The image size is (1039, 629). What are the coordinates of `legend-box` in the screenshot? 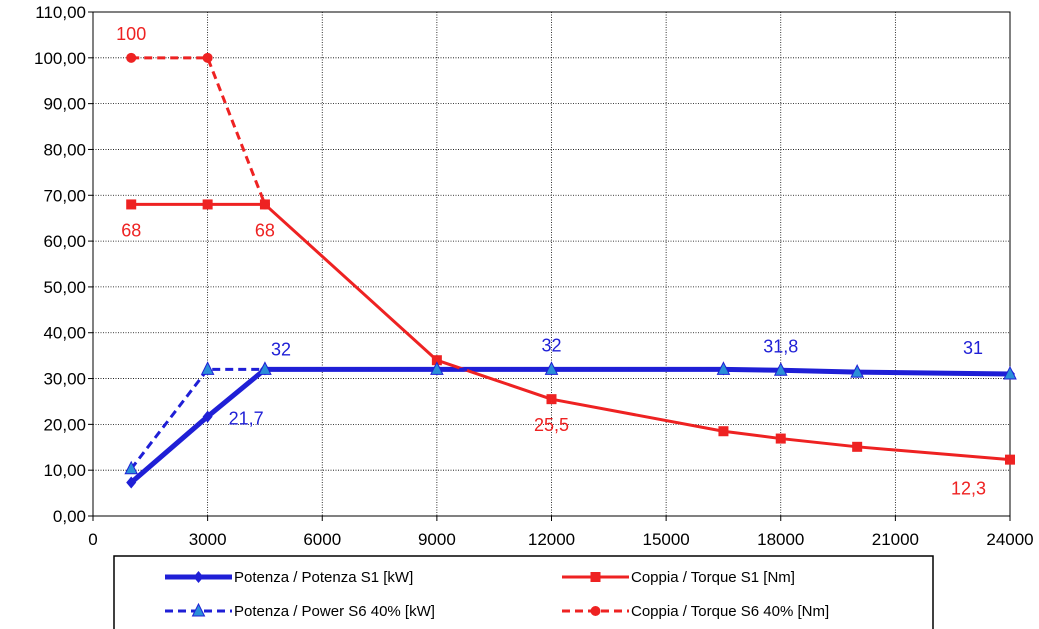 It's located at (523, 592).